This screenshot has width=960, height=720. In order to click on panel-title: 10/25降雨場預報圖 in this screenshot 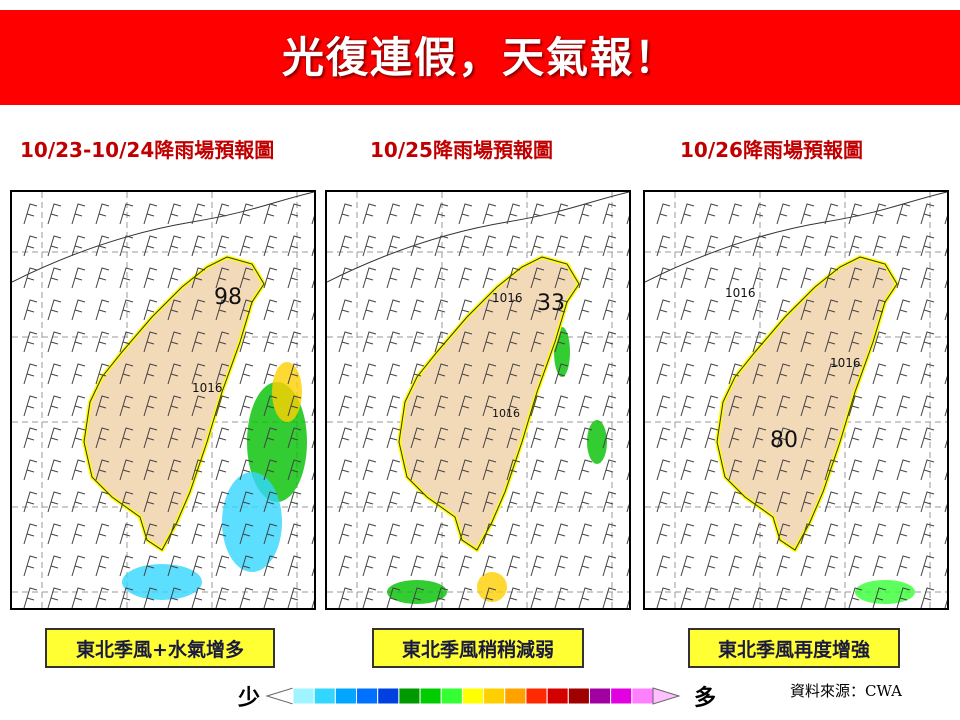, I will do `click(461, 150)`.